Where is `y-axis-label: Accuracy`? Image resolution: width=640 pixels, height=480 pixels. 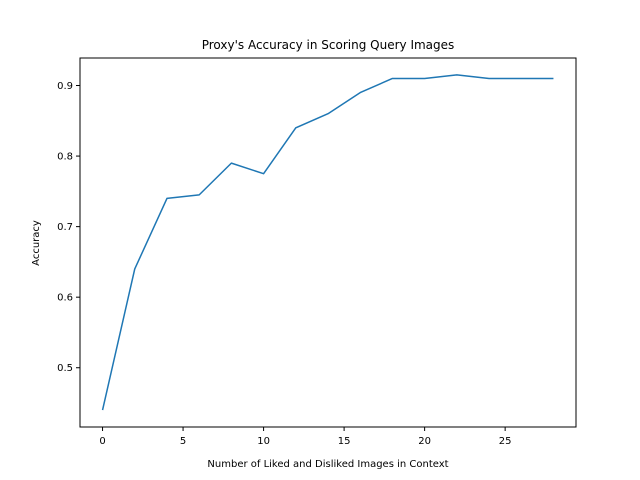
y-axis-label: Accuracy is located at coordinates (36, 243).